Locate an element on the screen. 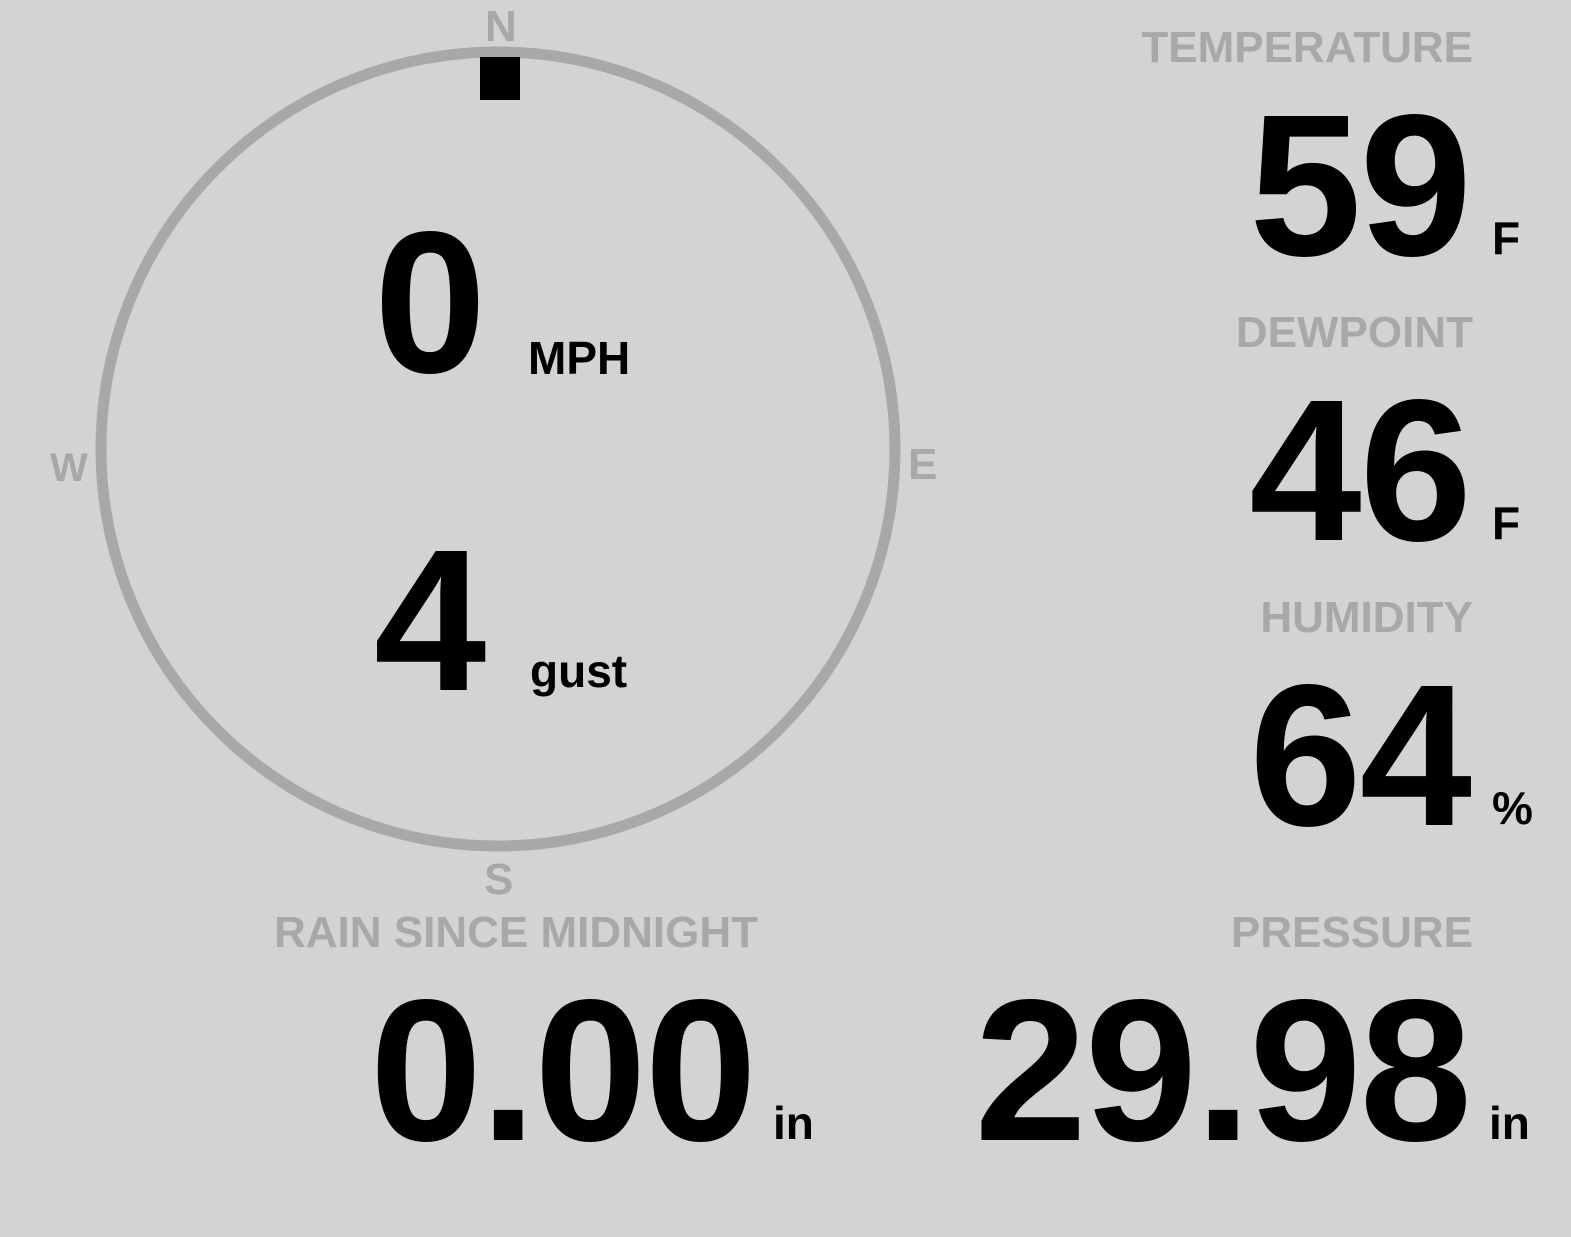 The image size is (1571, 1237). dewpoint-unit: F is located at coordinates (1506, 523).